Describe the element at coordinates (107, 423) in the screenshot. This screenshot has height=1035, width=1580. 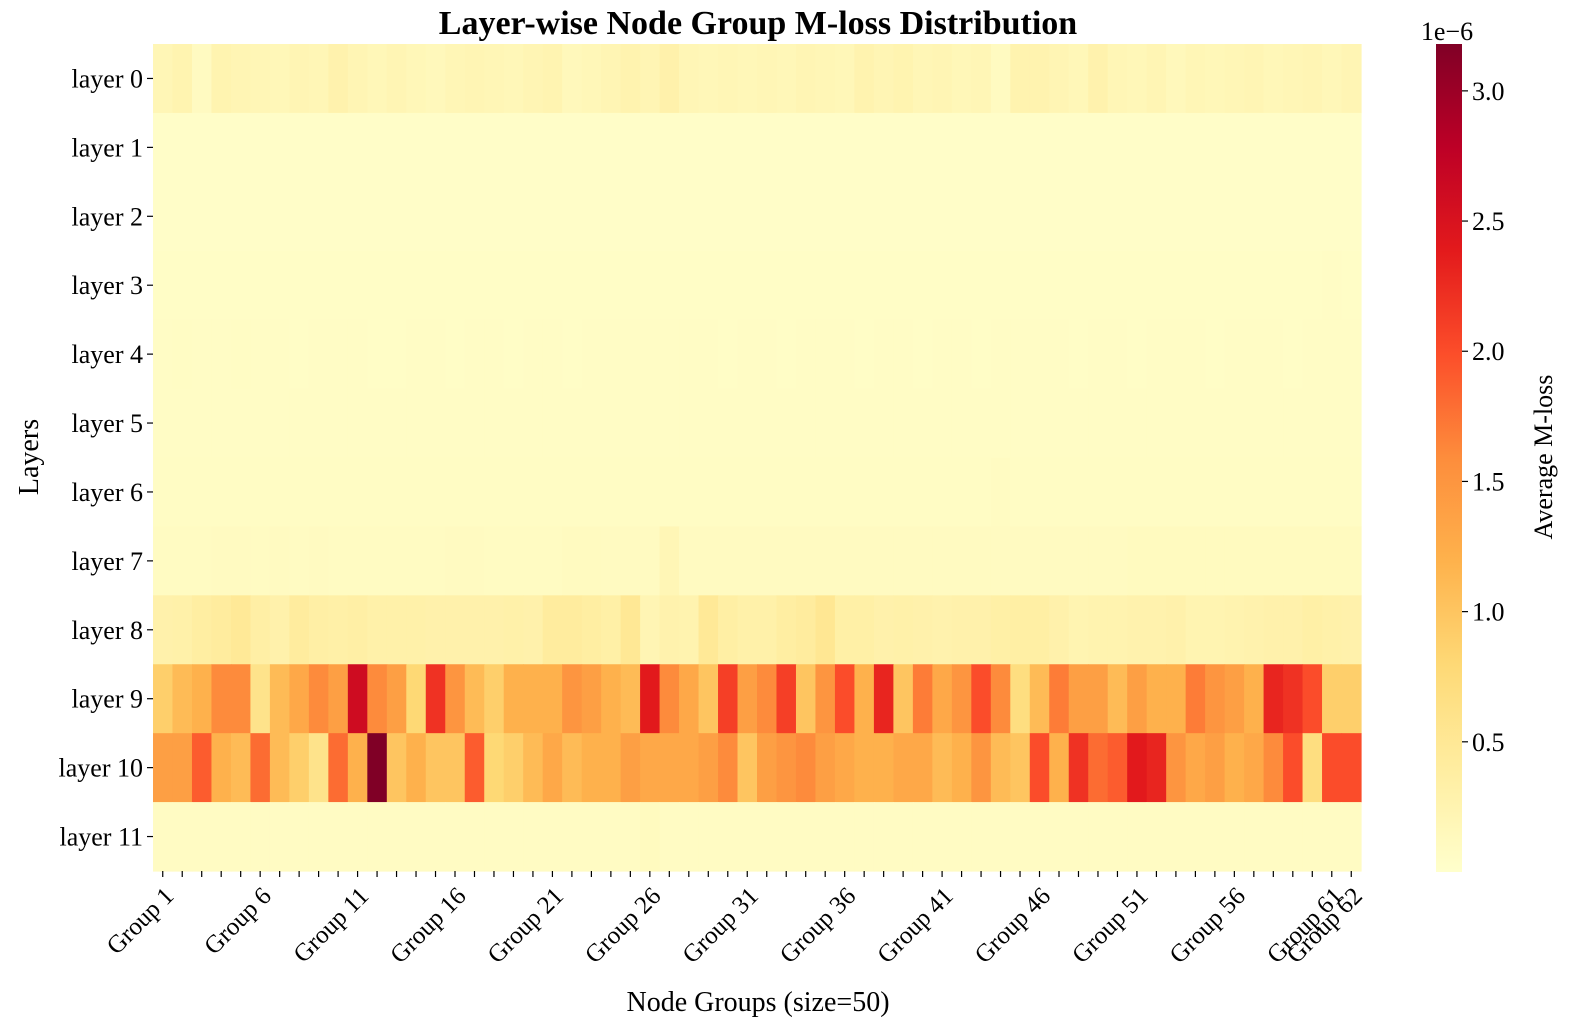
I see `y-tick-label: layer 5` at that location.